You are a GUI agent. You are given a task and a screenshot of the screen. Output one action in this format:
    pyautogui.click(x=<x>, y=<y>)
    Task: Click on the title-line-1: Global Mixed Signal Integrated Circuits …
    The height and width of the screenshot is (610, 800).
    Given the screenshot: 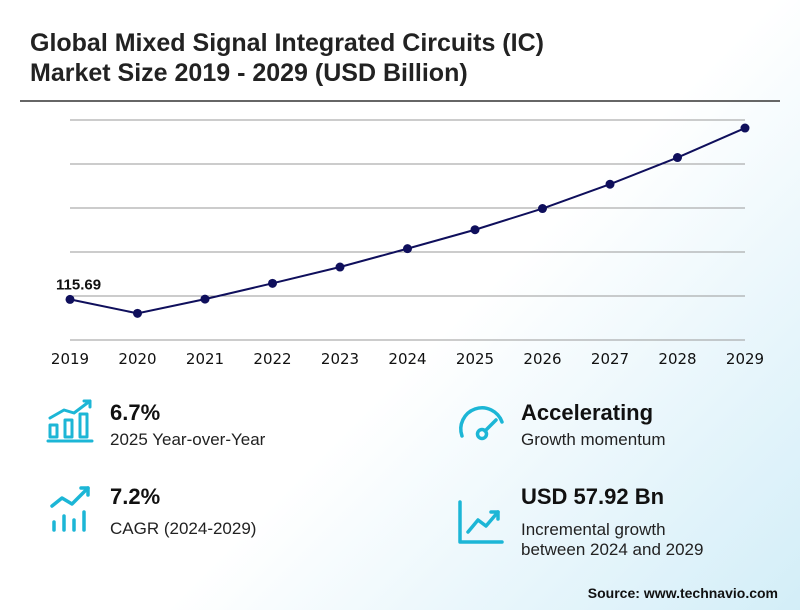 What is the action you would take?
    pyautogui.click(x=287, y=43)
    